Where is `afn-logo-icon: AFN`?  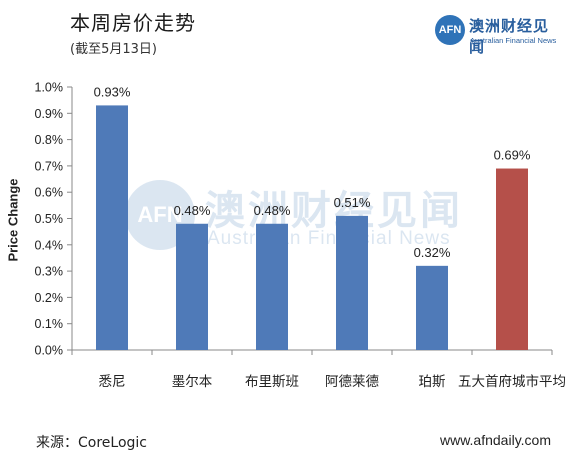 afn-logo-icon: AFN is located at coordinates (450, 30).